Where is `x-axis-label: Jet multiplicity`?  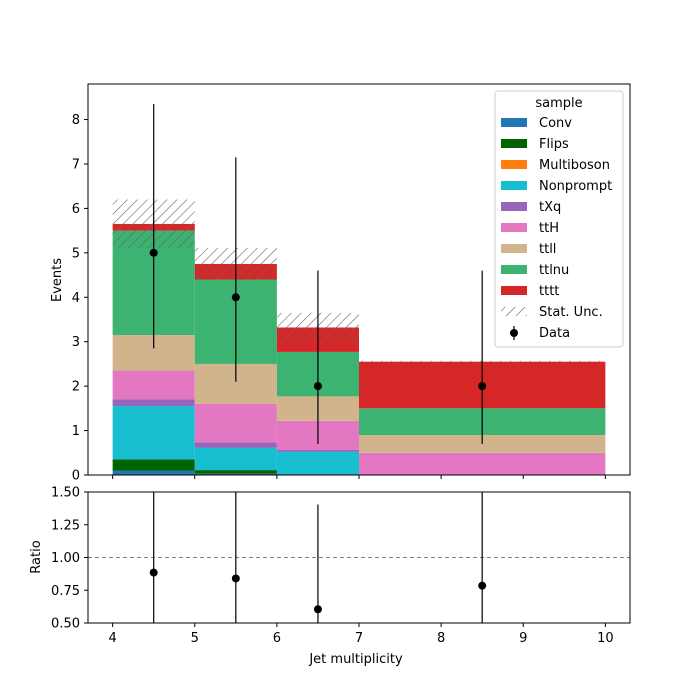
x-axis-label: Jet multiplicity is located at coordinates (355, 659).